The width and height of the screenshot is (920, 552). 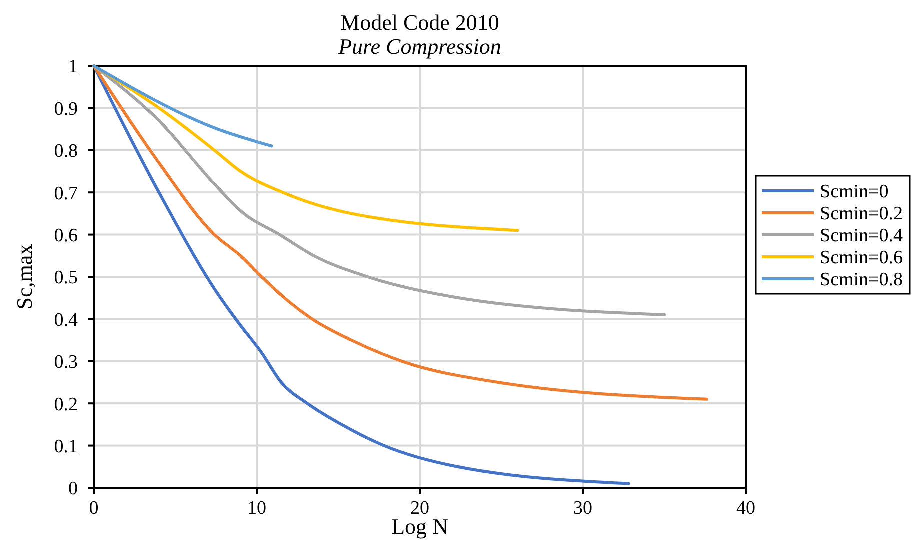 What do you see at coordinates (73, 489) in the screenshot?
I see `y-tick-label: 0` at bounding box center [73, 489].